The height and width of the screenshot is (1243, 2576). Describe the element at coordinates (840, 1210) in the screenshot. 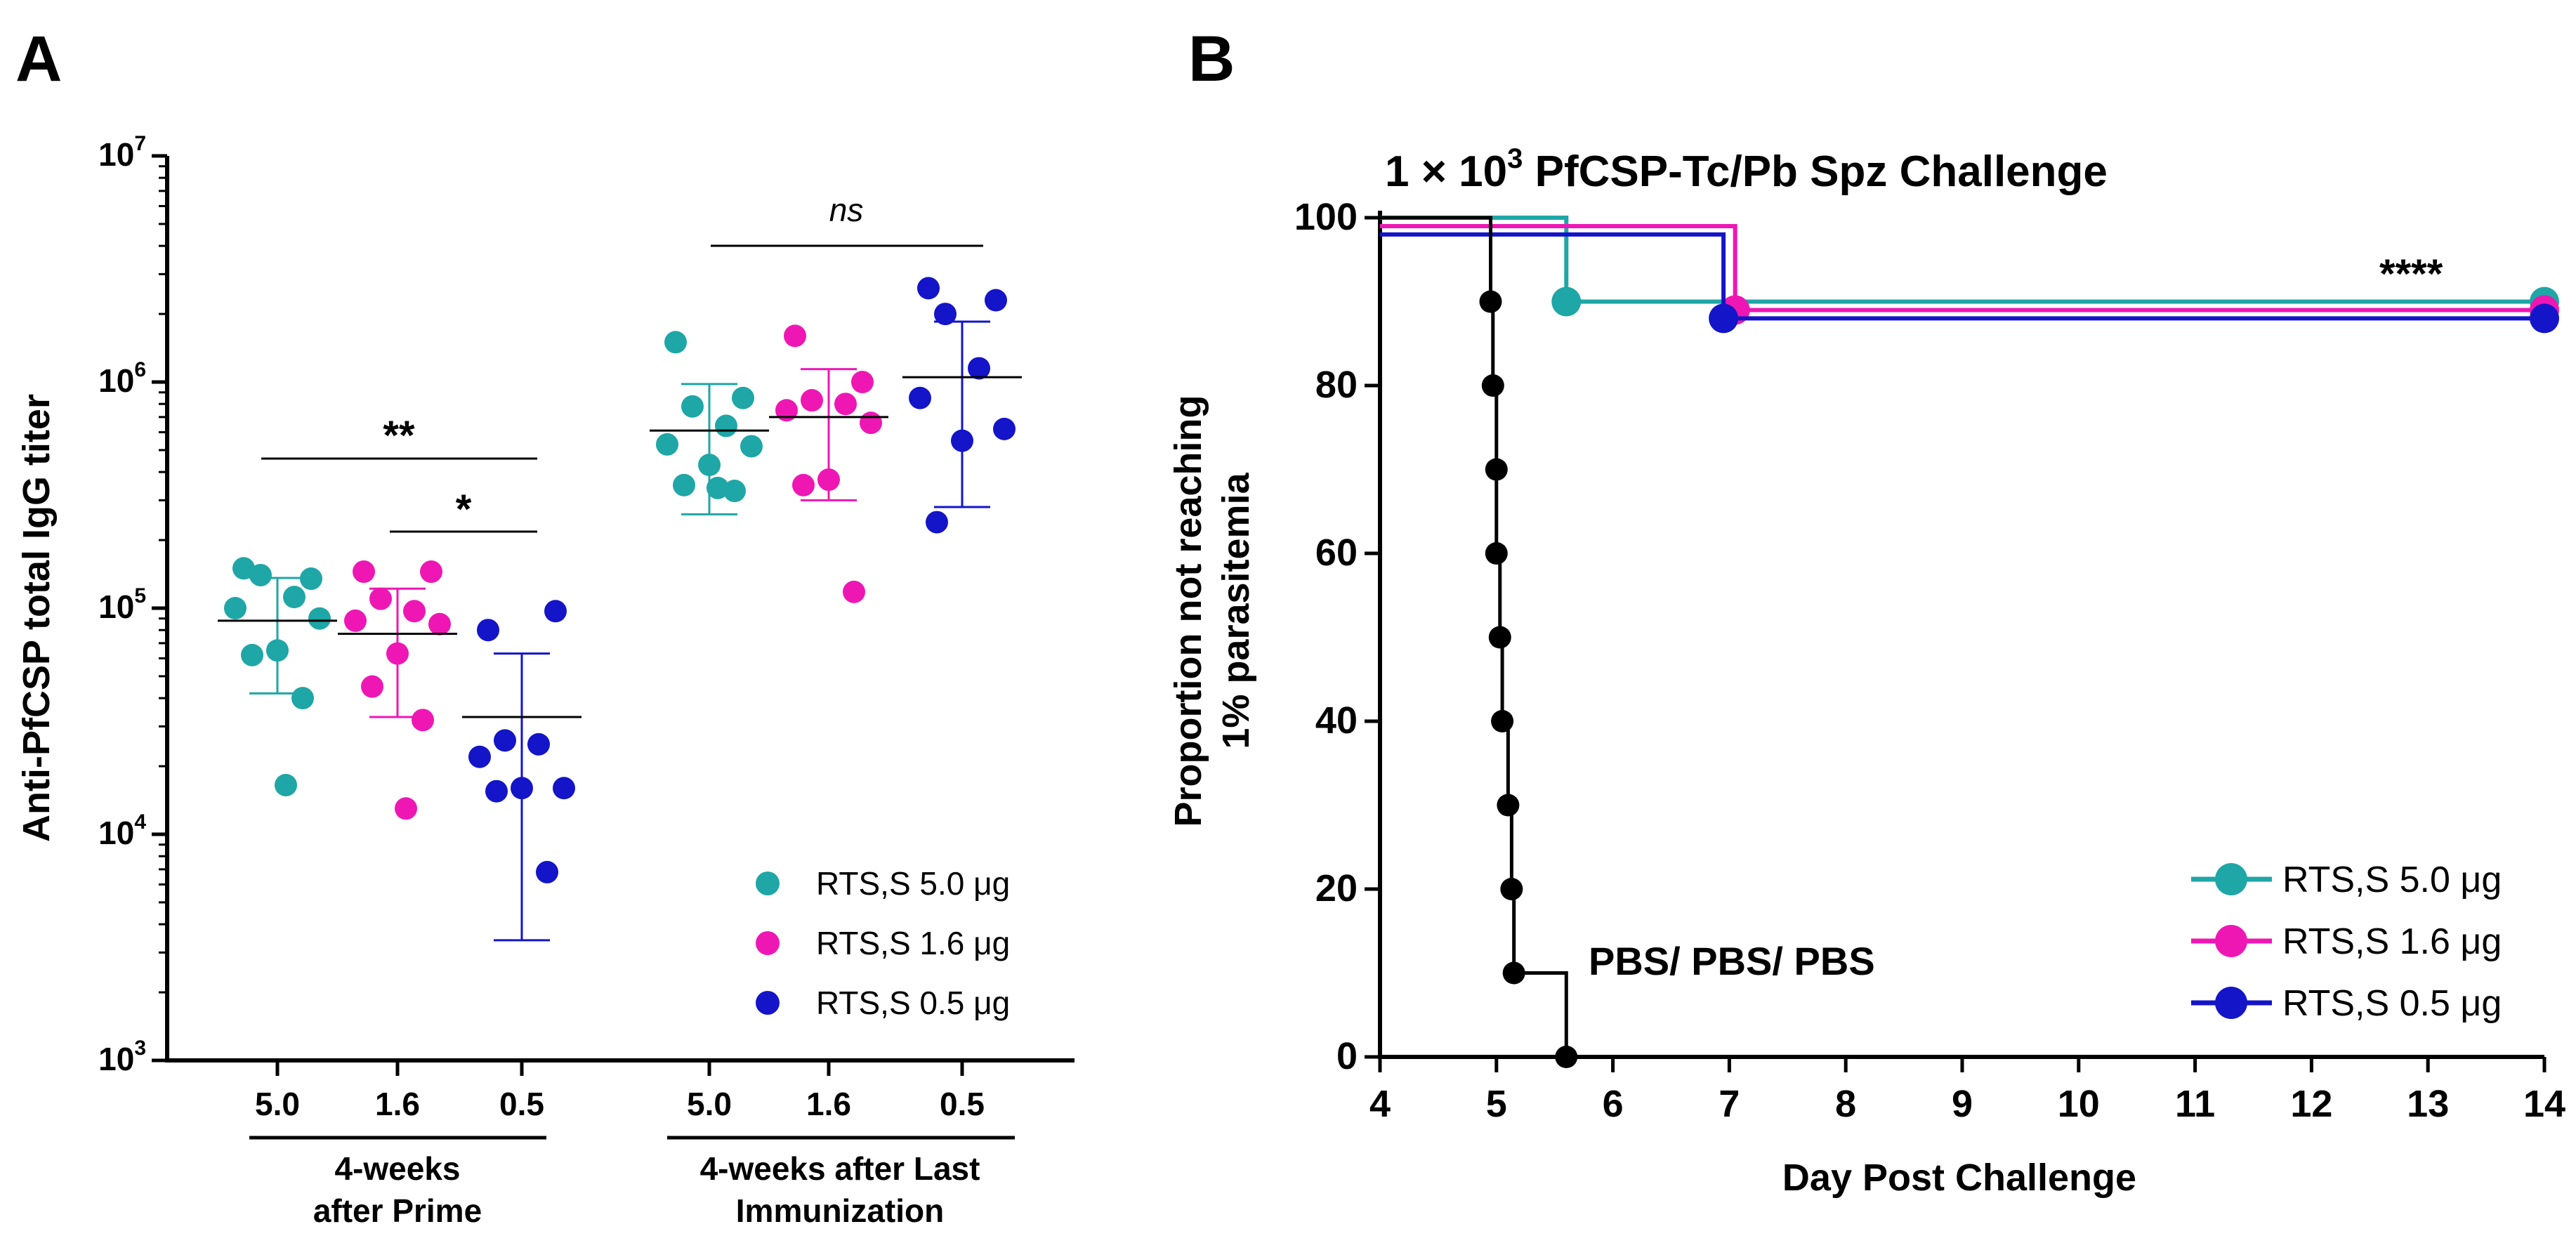

I see `group-label-last-line2: Immunization` at that location.